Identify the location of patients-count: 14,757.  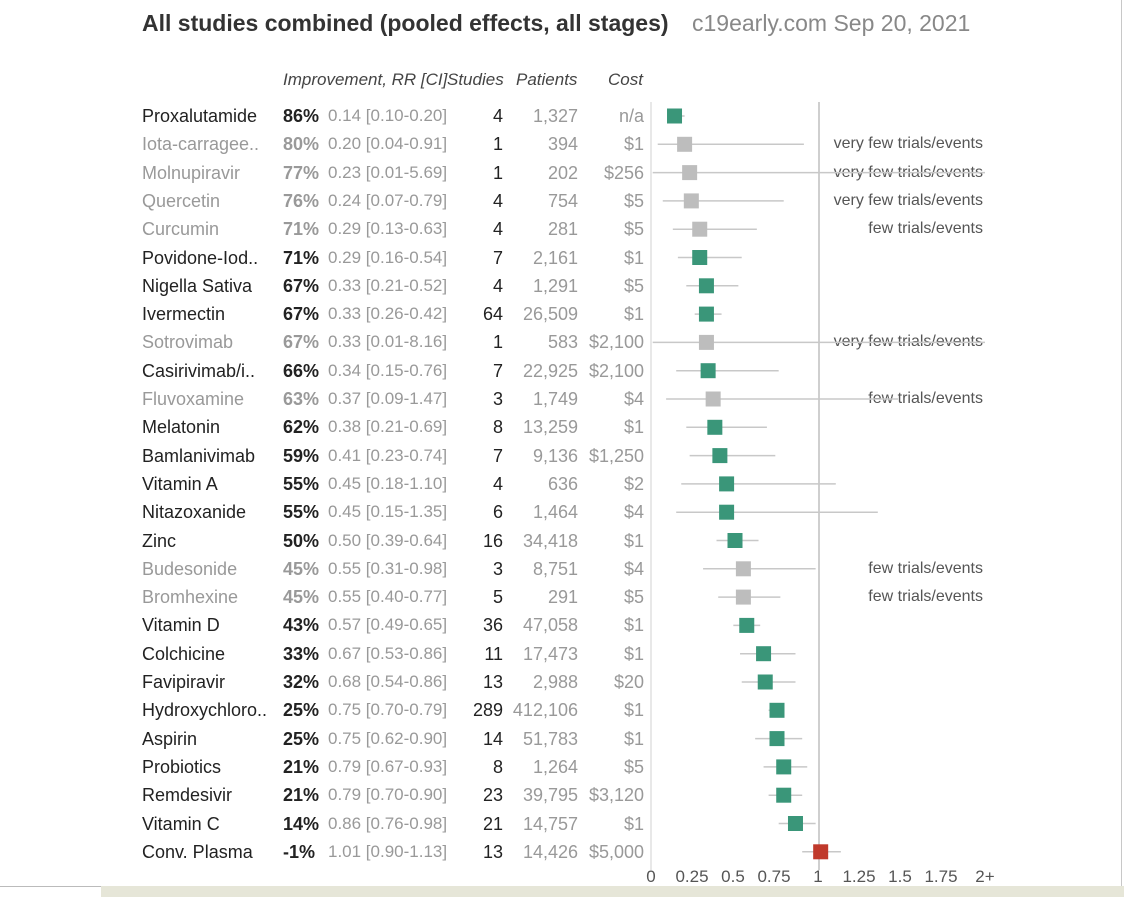
(550, 823).